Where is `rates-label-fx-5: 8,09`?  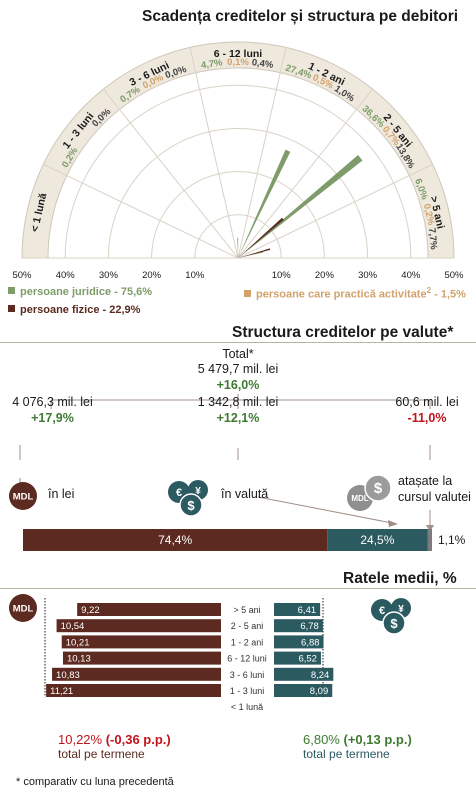
rates-label-fx-5: 8,09 is located at coordinates (319, 691).